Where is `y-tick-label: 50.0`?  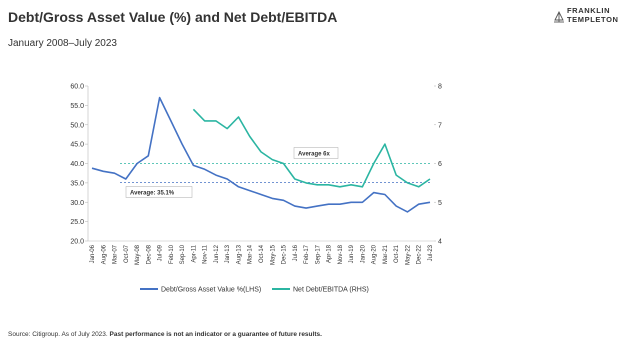
y-tick-label: 50.0 is located at coordinates (77, 125).